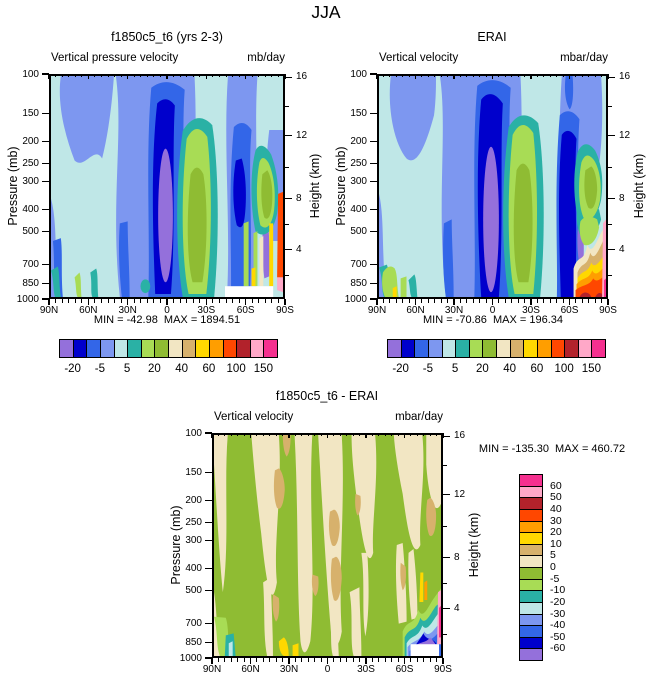 Image resolution: width=648 pixels, height=685 pixels. I want to click on panel3-subtitle-right: mbar/day, so click(419, 417).